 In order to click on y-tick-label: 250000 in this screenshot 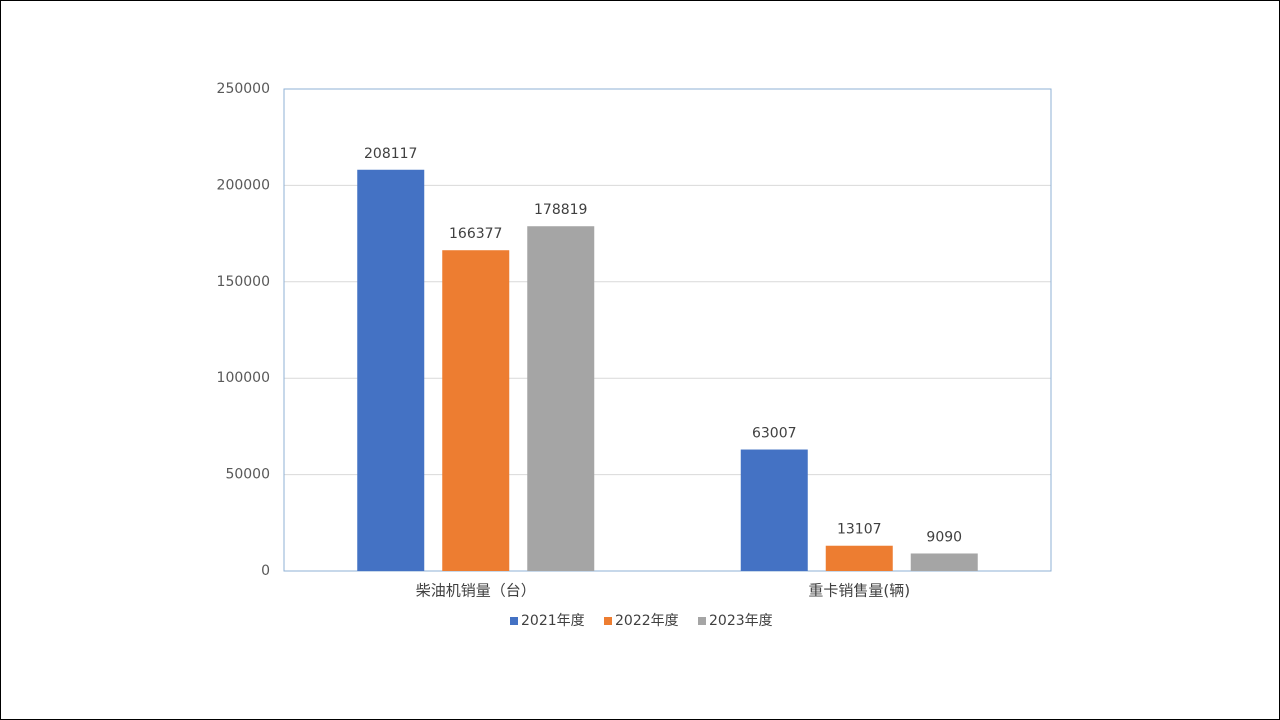, I will do `click(243, 89)`.